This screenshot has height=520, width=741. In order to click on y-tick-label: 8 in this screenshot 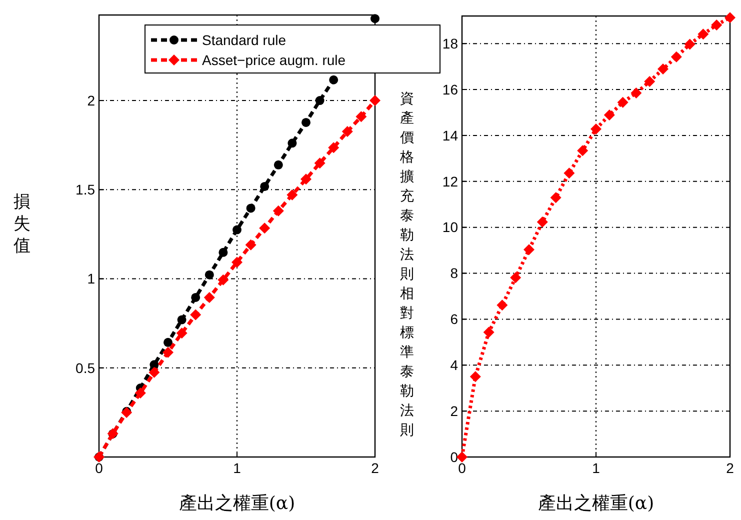, I will do `click(454, 273)`.